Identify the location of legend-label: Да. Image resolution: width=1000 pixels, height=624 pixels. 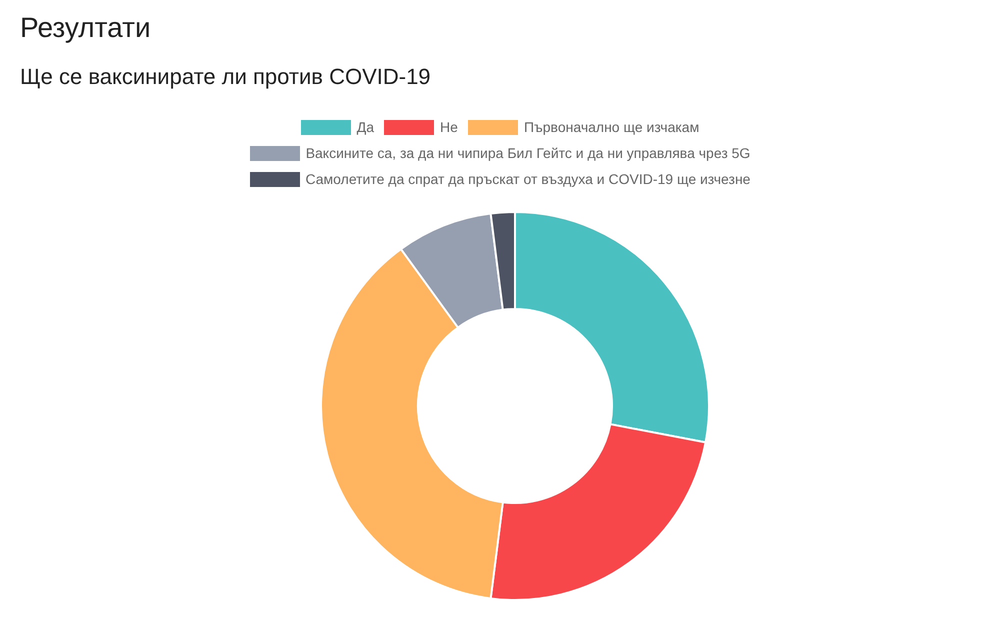
(365, 127).